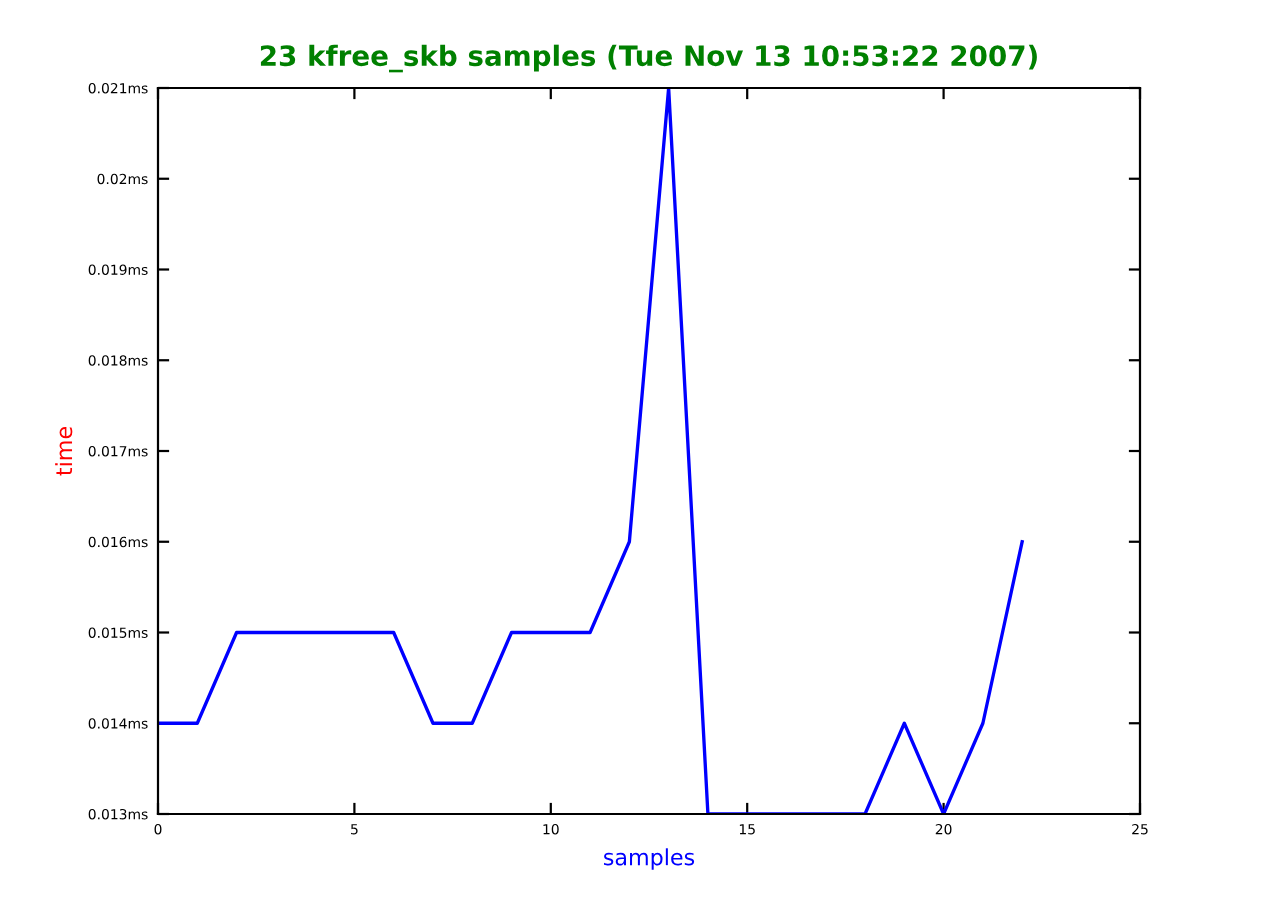 The image size is (1266, 906). I want to click on chart-title: 23 kfree_skb samples (Tue Nov 13 10:53:22 2007), so click(648, 58).